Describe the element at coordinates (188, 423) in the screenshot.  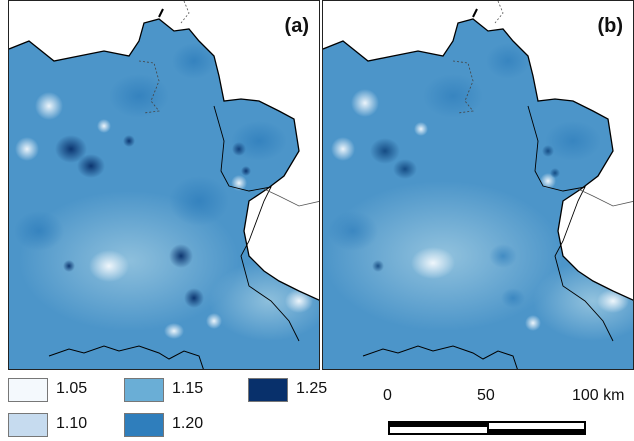
I see `legend-label-4: 1.20` at that location.